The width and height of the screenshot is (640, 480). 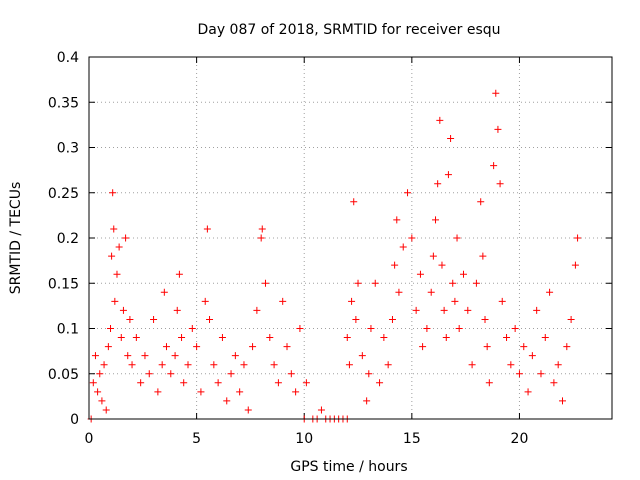 I want to click on y-tick-label: 0, so click(x=74, y=420).